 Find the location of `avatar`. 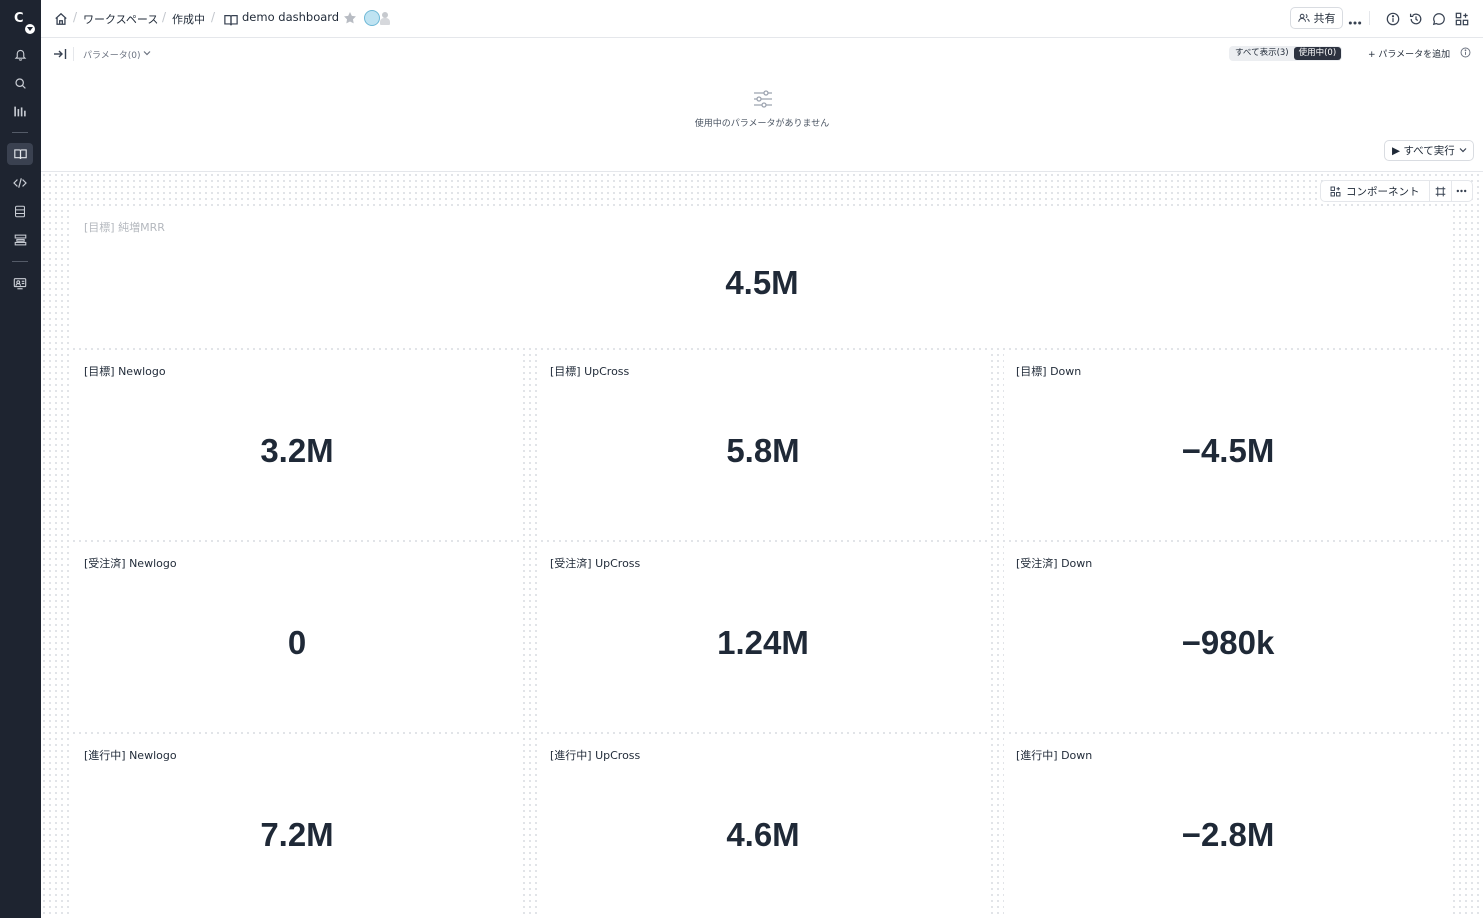

avatar is located at coordinates (372, 18).